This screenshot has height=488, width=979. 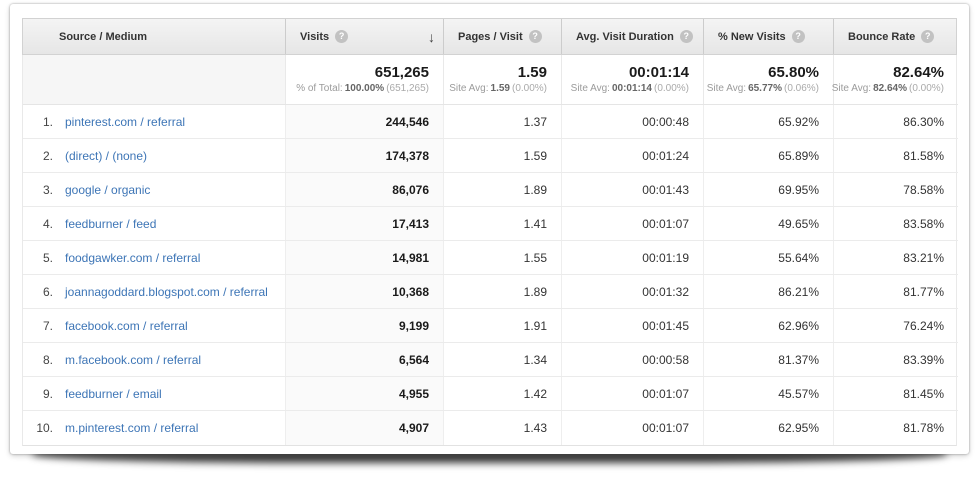 I want to click on header-new-visits-label: % New Visits, so click(x=752, y=36).